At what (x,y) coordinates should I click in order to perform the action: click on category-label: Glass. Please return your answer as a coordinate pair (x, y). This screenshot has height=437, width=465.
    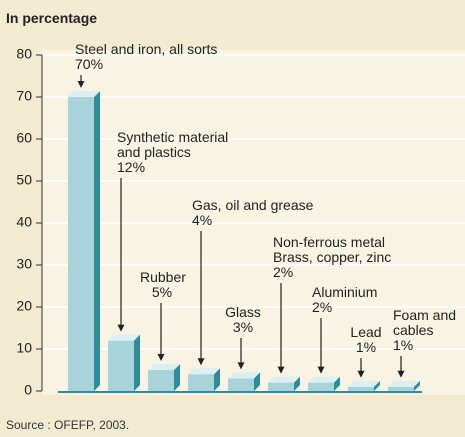
    Looking at the image, I should click on (243, 312).